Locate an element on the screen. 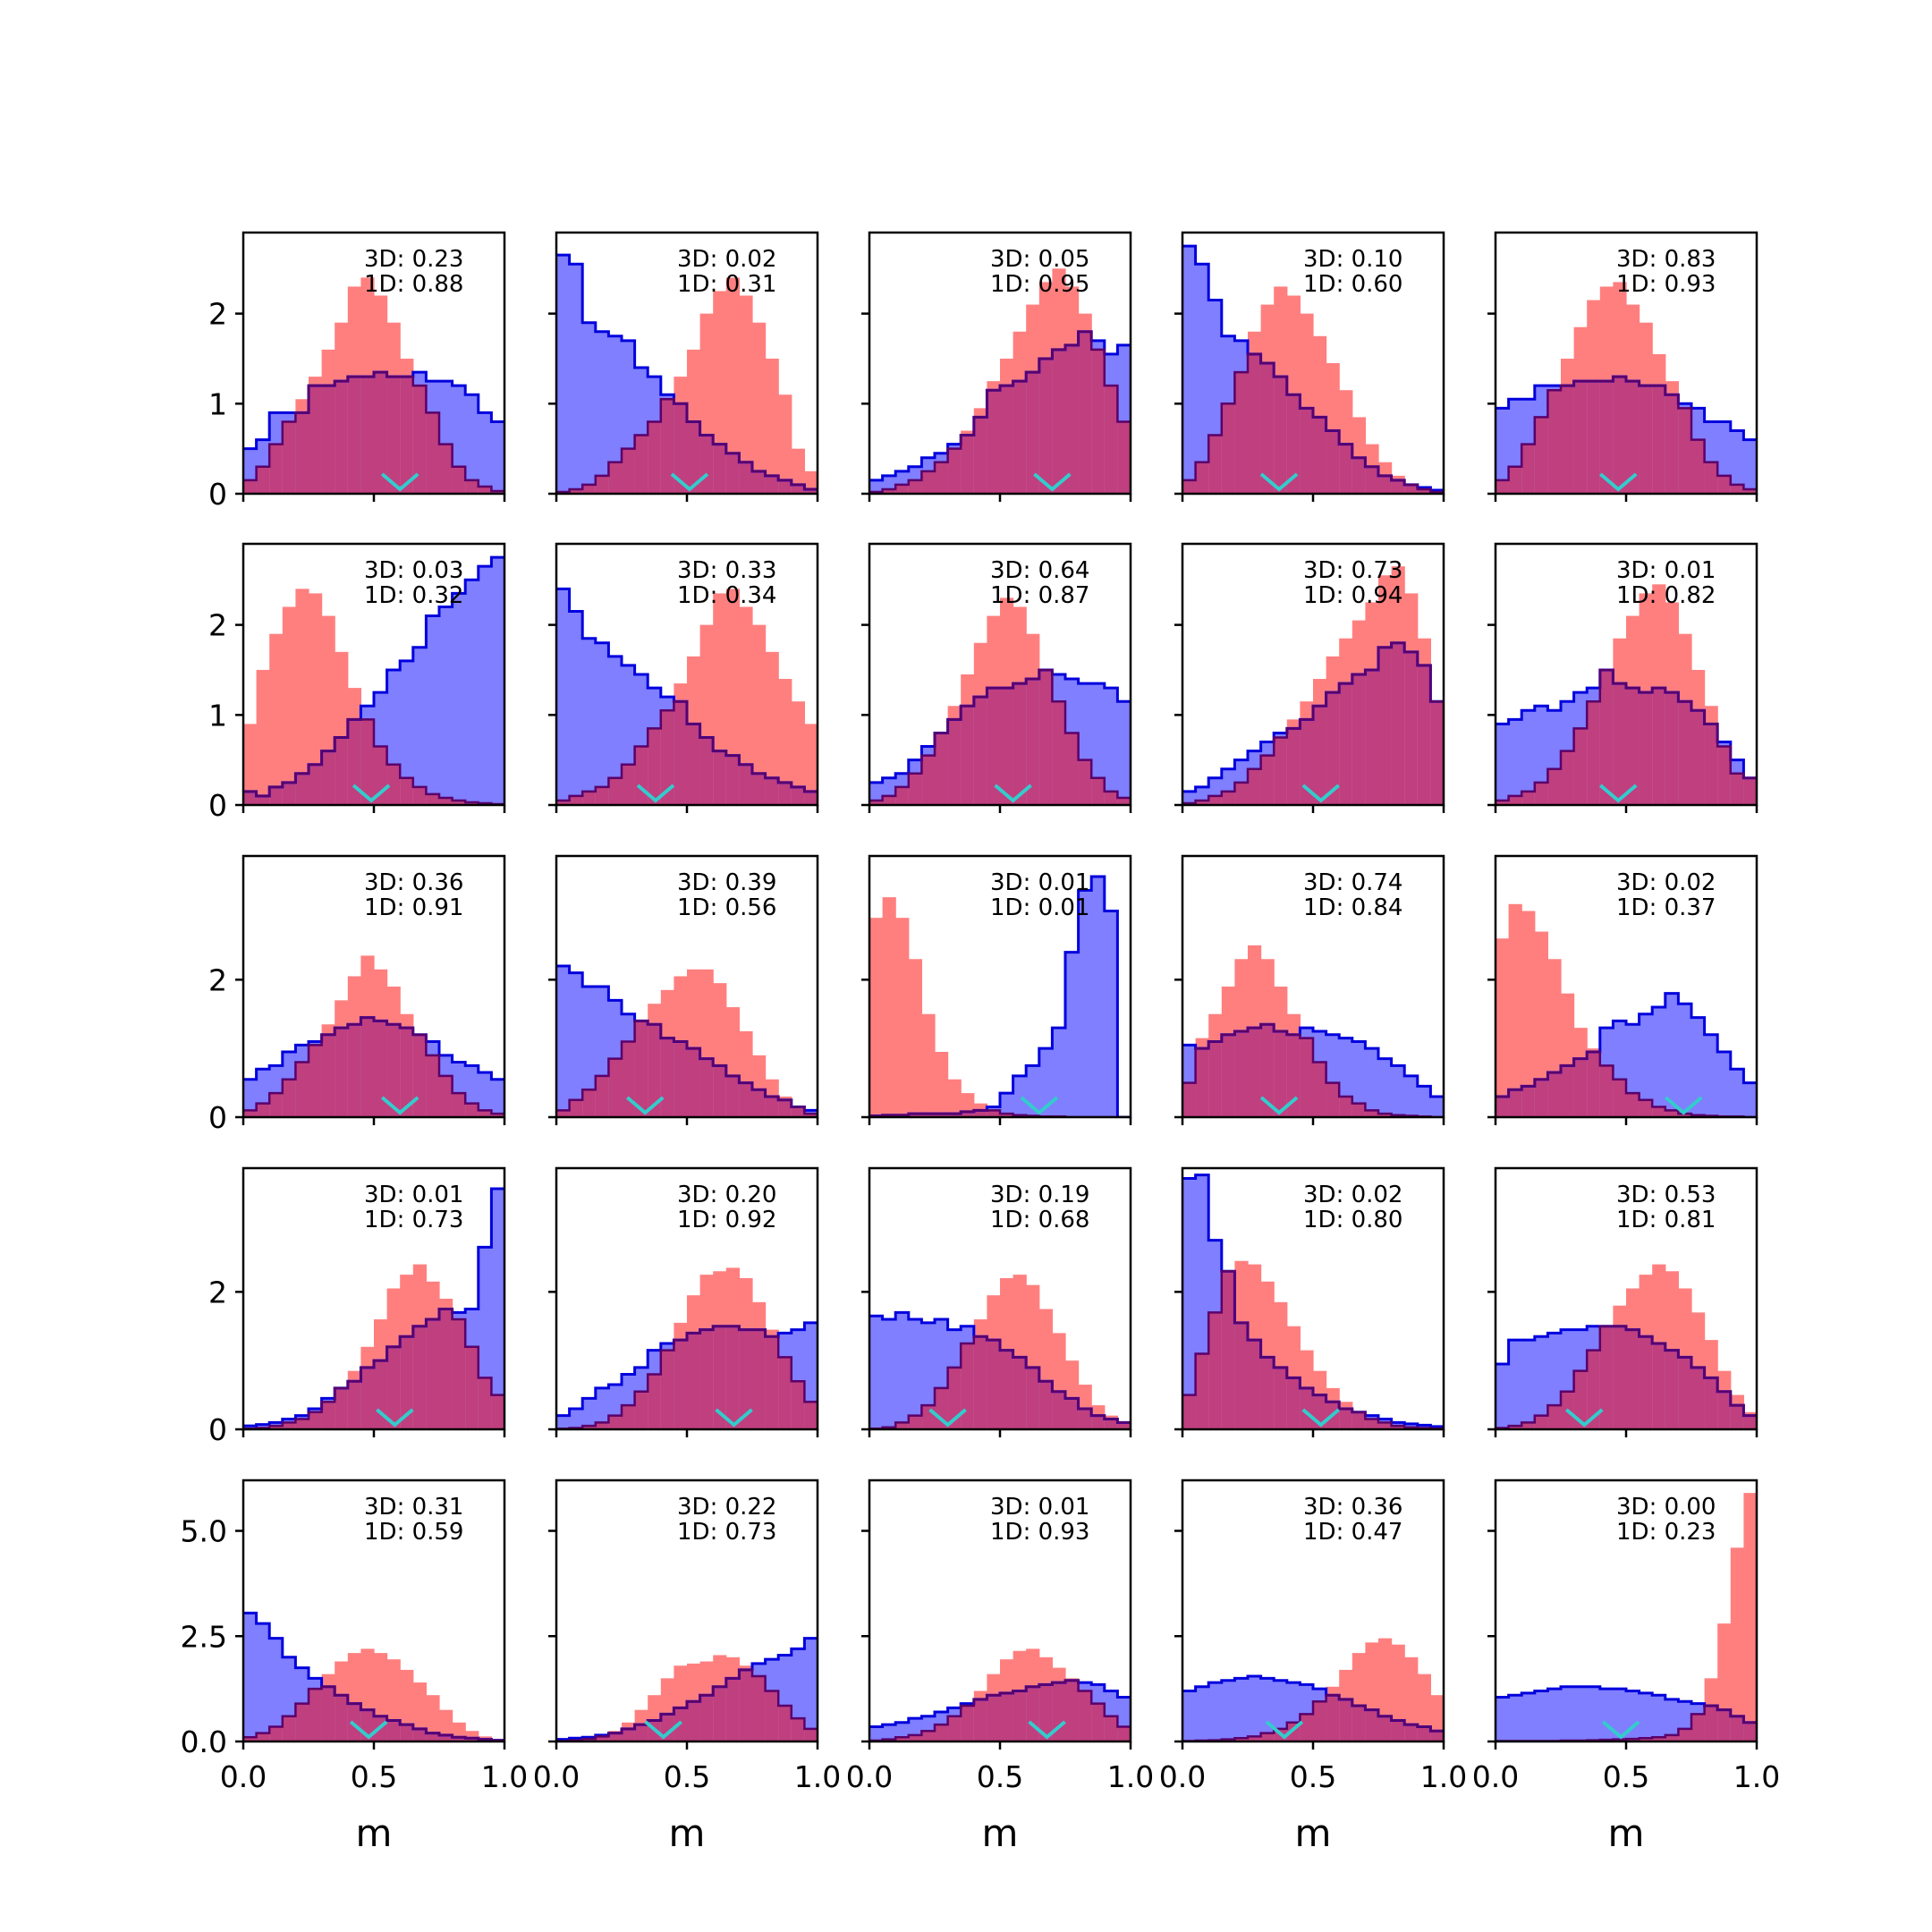  y-tick-label: 0 is located at coordinates (217, 805).